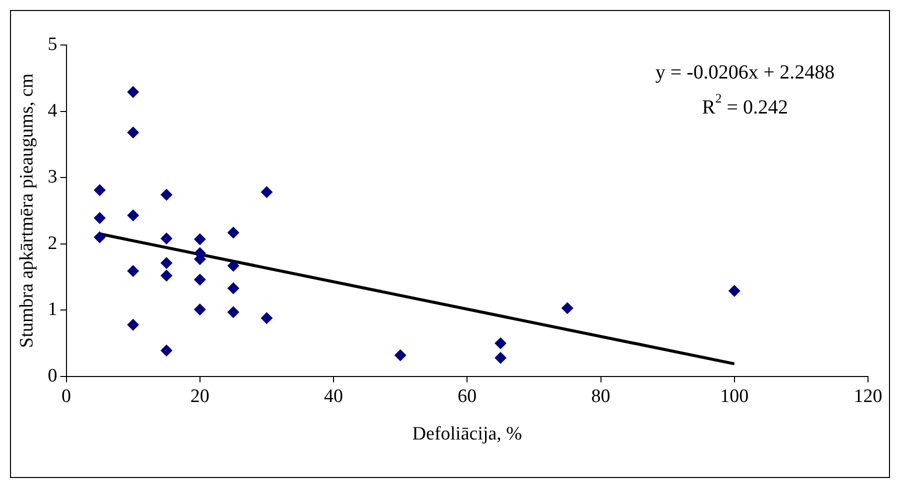 The width and height of the screenshot is (900, 488). What do you see at coordinates (600, 396) in the screenshot?
I see `x-tick-label: 80` at bounding box center [600, 396].